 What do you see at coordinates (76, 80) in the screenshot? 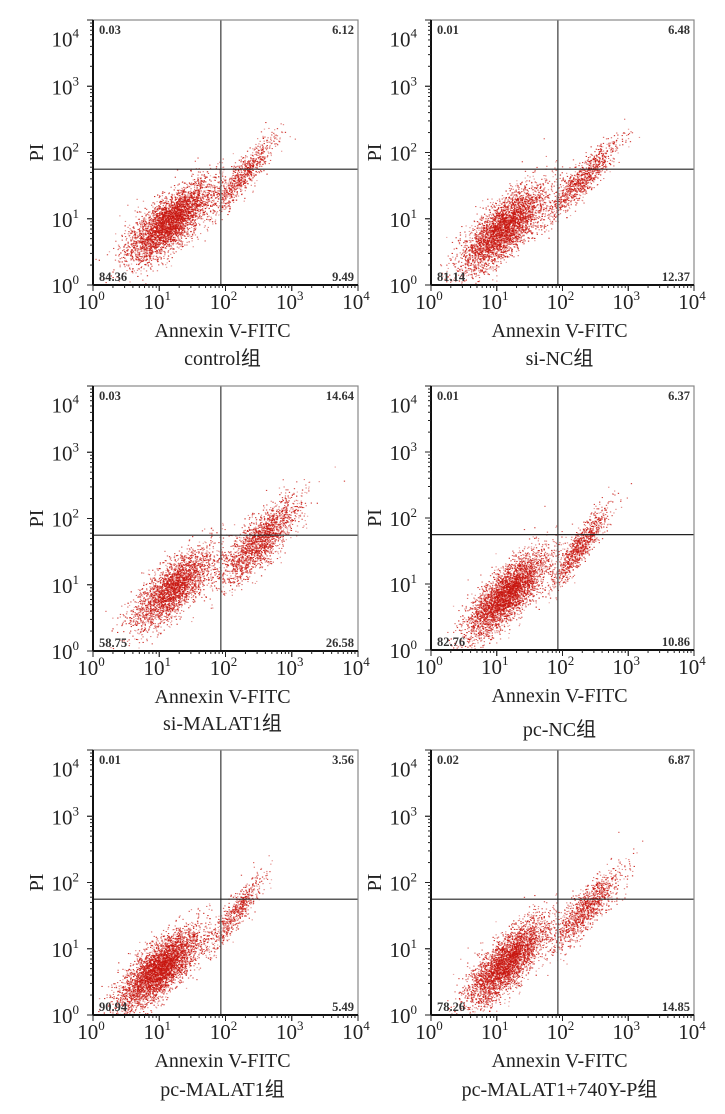
I see `y-tick-exponent: 3` at bounding box center [76, 80].